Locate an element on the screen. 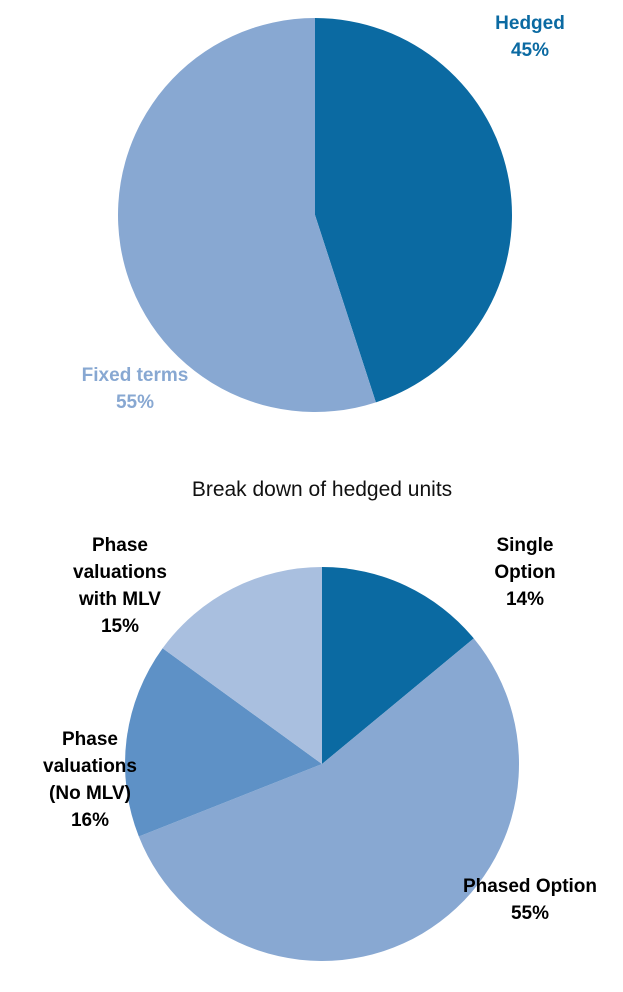 The width and height of the screenshot is (623, 992). category-label: Fixed terms is located at coordinates (135, 375).